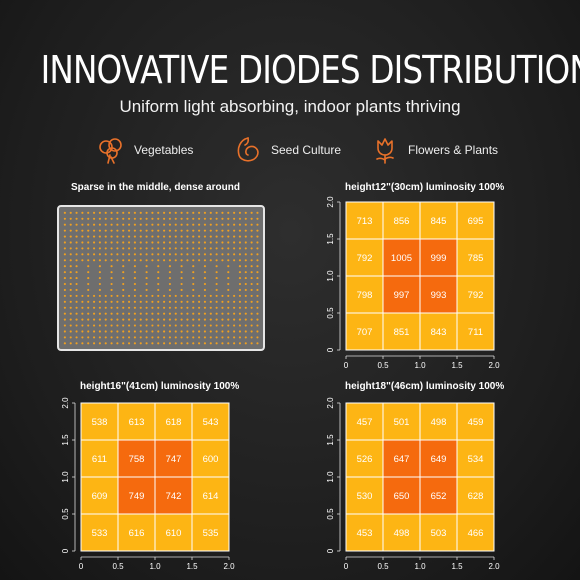 Image resolution: width=580 pixels, height=580 pixels. Describe the element at coordinates (365, 221) in the screenshot. I see `heatmap-cell-value: 713` at that location.